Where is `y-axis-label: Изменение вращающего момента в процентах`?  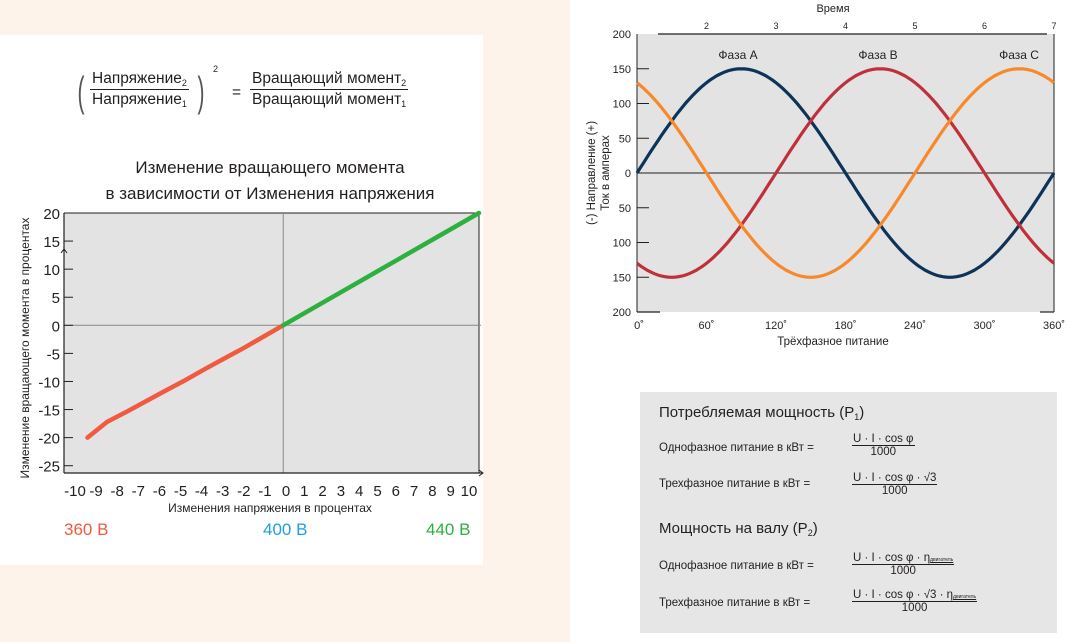 y-axis-label: Изменение вращающего момента в процентах is located at coordinates (25, 348).